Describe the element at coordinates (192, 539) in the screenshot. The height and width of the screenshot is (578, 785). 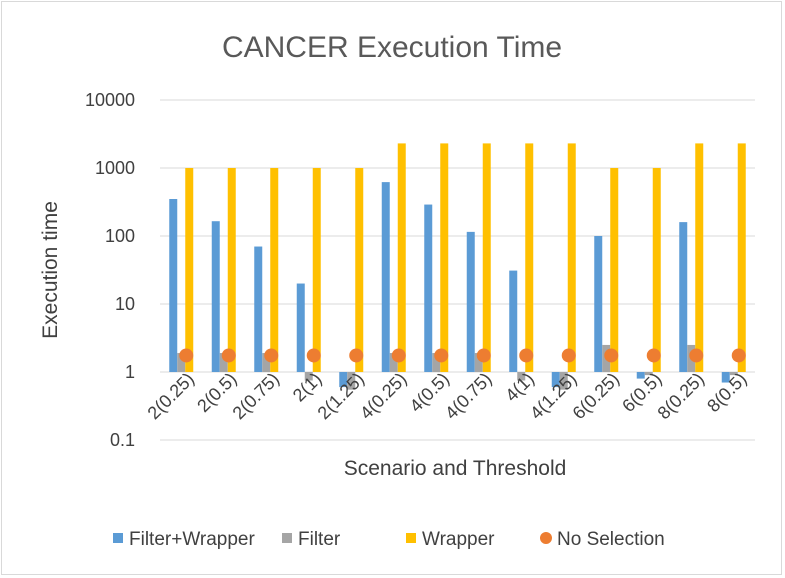
I see `legend-label: Filter+Wrapper` at that location.